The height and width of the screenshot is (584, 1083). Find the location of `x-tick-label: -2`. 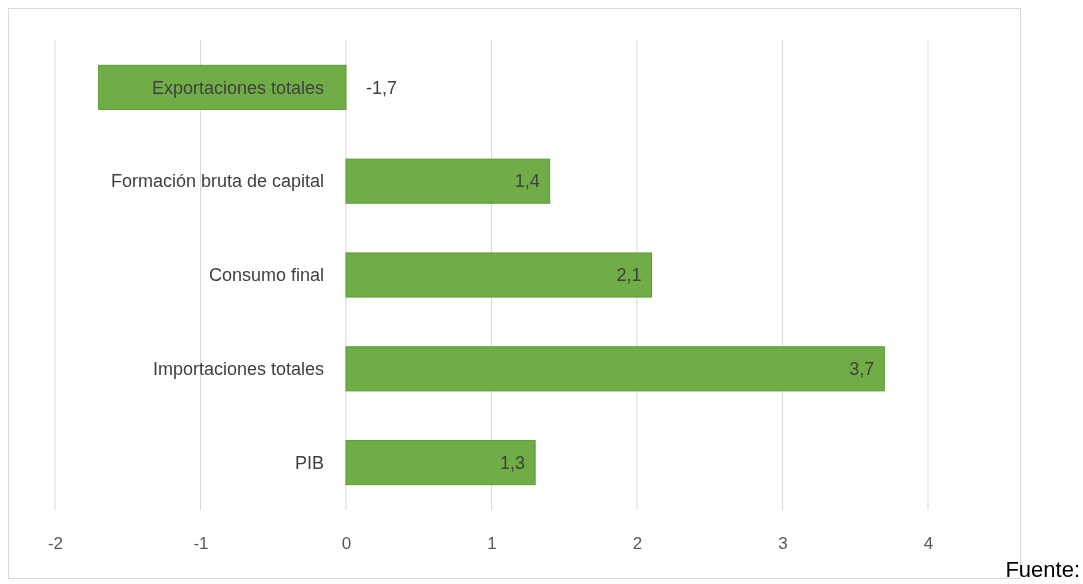

x-tick-label: -2 is located at coordinates (55, 544).